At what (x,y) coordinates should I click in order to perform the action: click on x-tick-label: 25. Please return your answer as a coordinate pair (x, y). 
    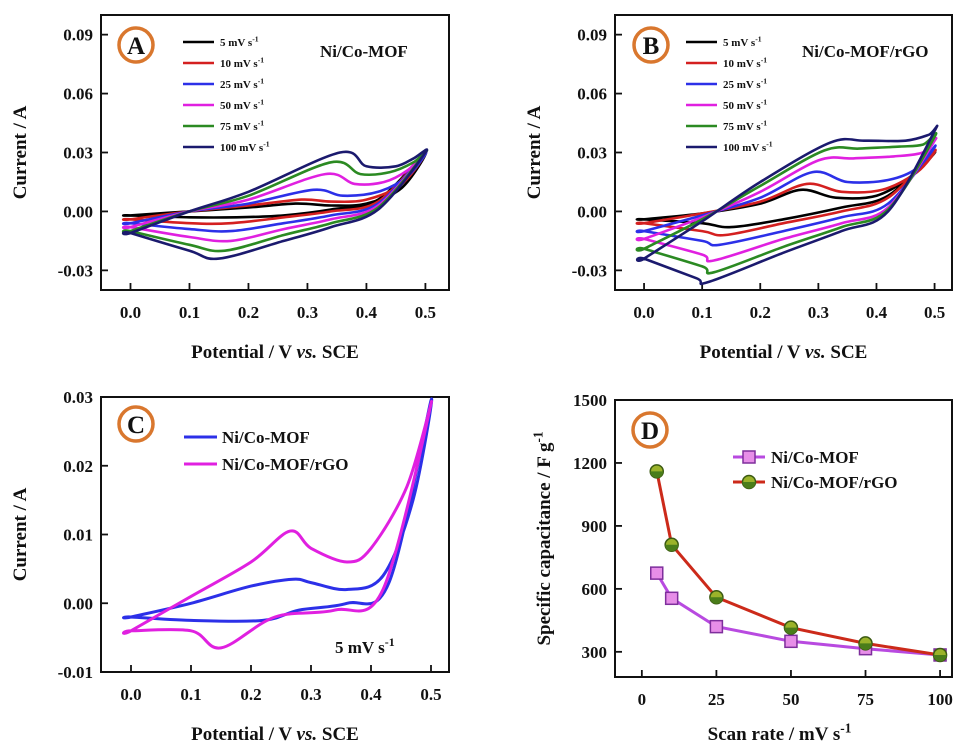
    Looking at the image, I should click on (716, 699).